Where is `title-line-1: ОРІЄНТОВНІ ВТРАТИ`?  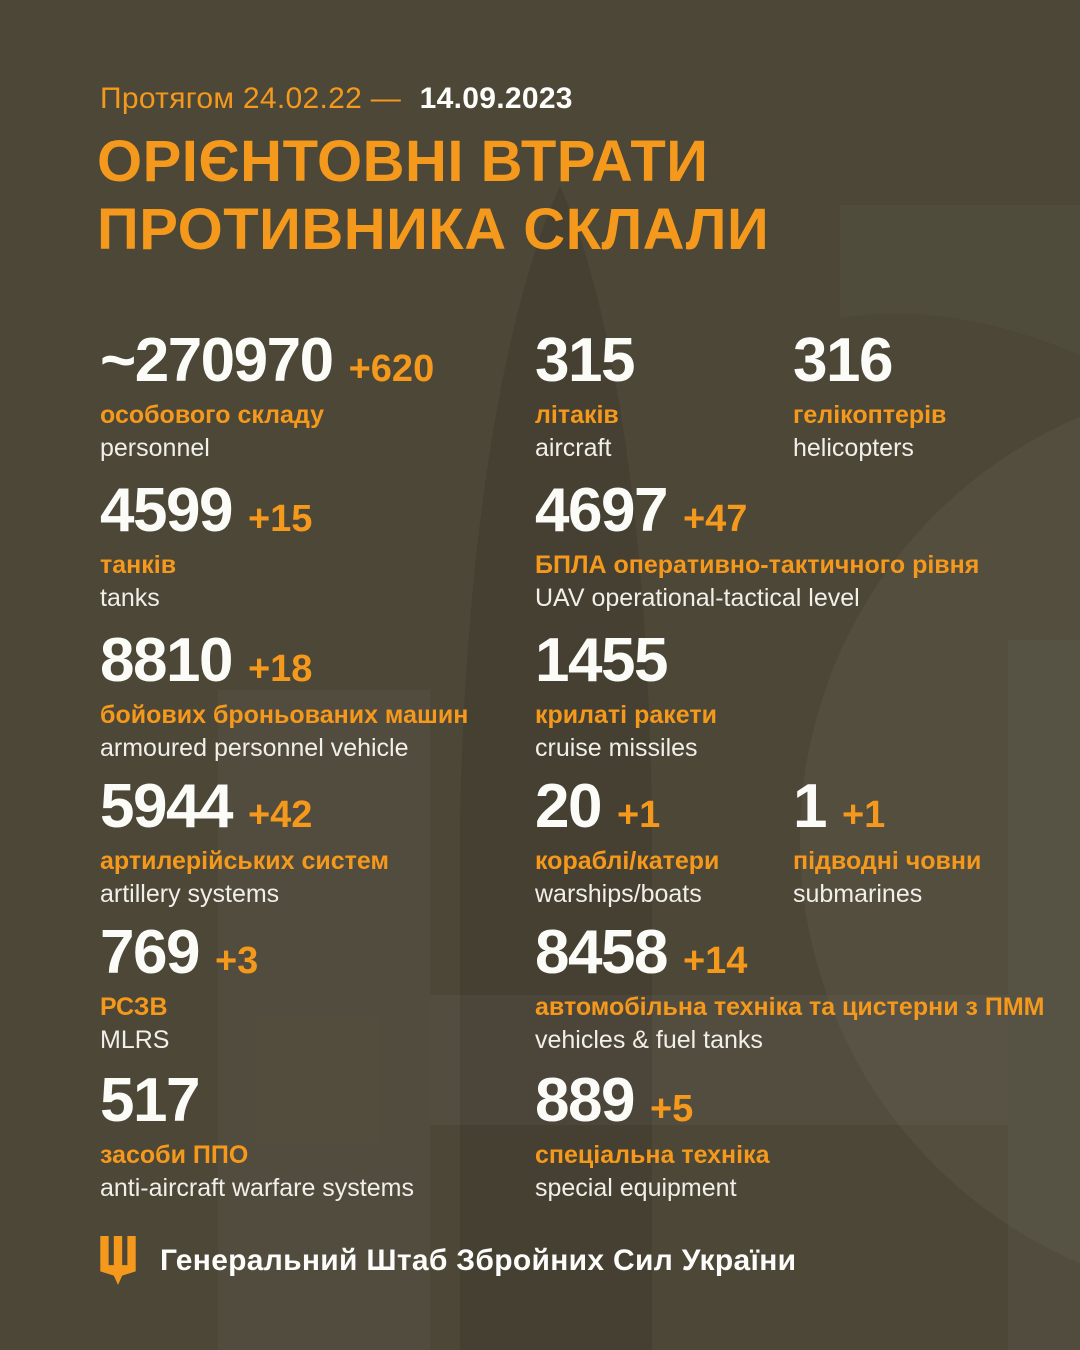 title-line-1: ОРІЄНТОВНІ ВТРАТИ is located at coordinates (403, 161).